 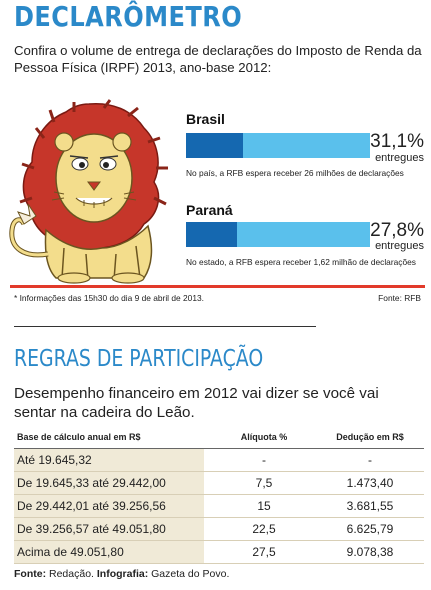 What do you see at coordinates (91, 506) in the screenshot?
I see `cell-base: De 29.442,01 até 39.256,56` at bounding box center [91, 506].